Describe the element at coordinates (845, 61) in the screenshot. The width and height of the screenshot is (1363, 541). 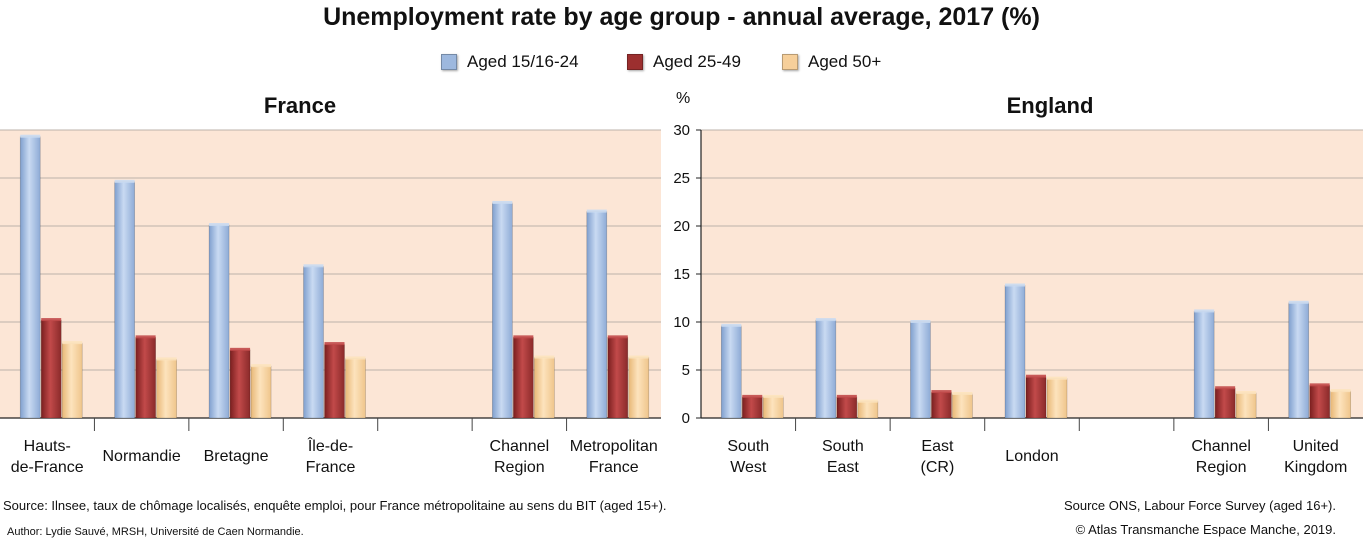
I see `legend-label-50-plus: Aged 50+` at that location.